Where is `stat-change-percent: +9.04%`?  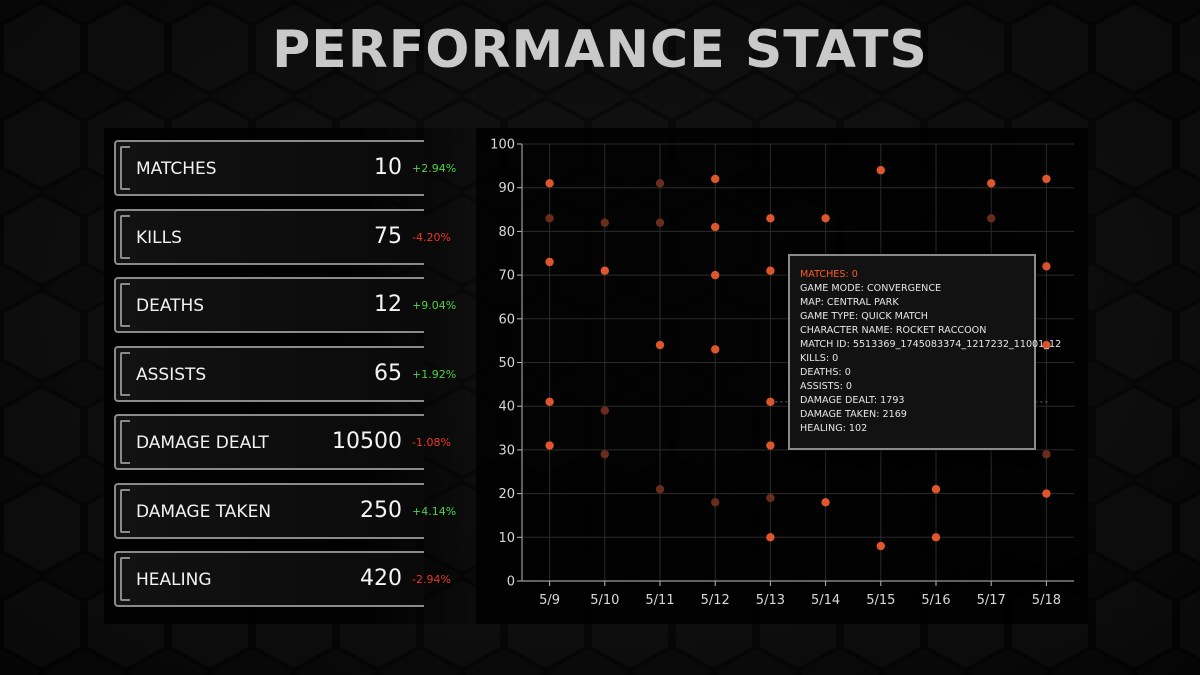
stat-change-percent: +9.04% is located at coordinates (434, 305).